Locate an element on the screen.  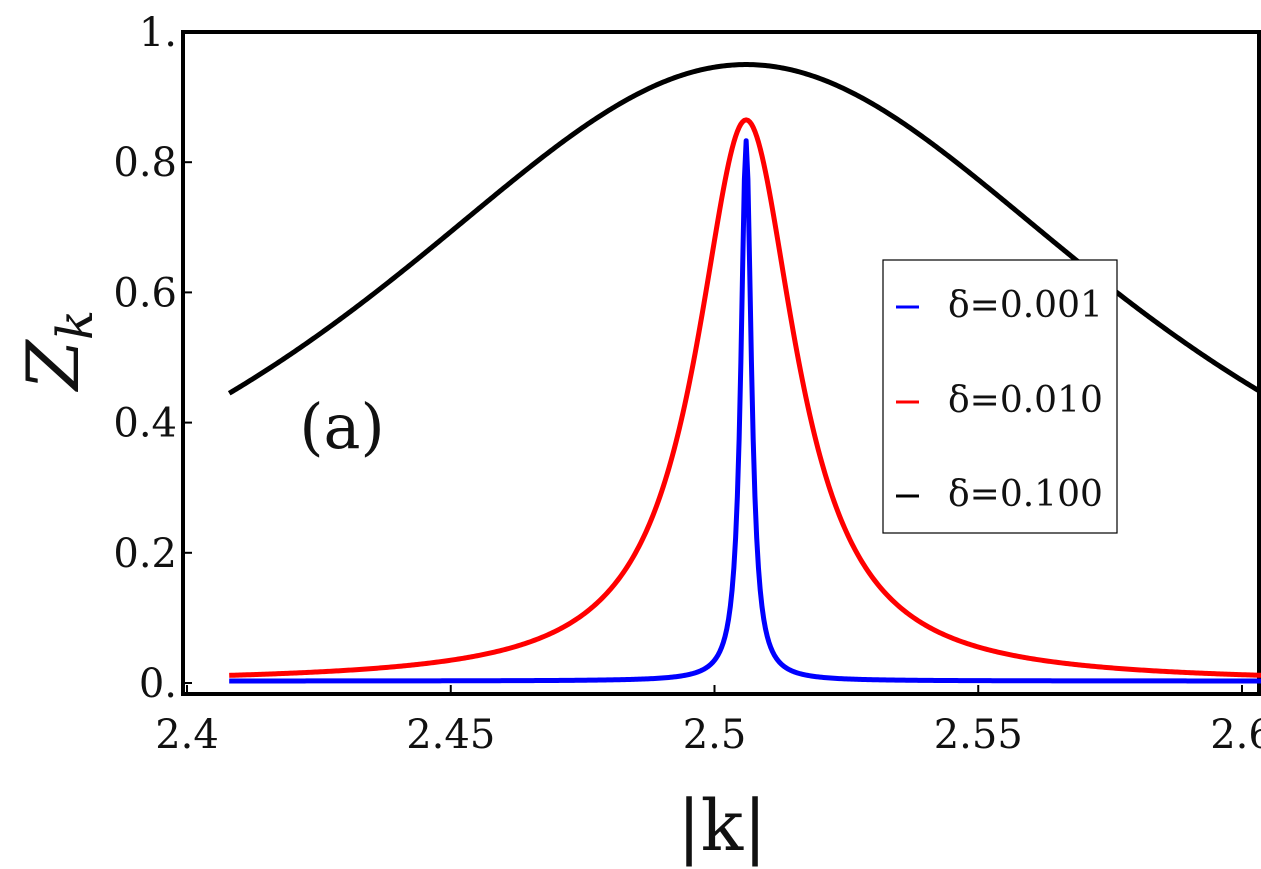
y-tick-label: 0.4 is located at coordinates (145, 424).